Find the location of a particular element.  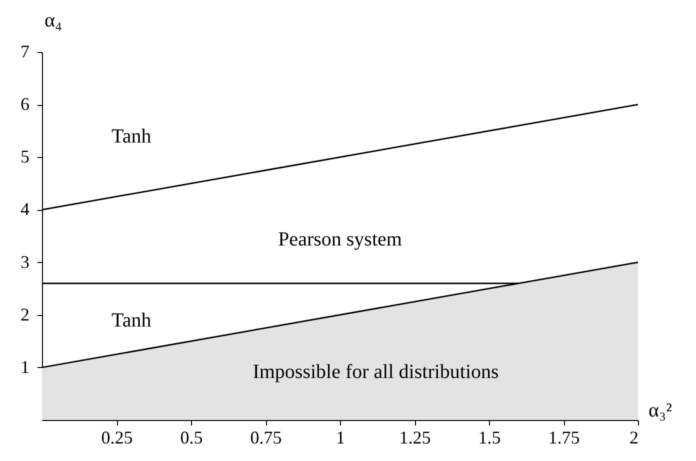

x-axis-title: α₃² is located at coordinates (660, 411).